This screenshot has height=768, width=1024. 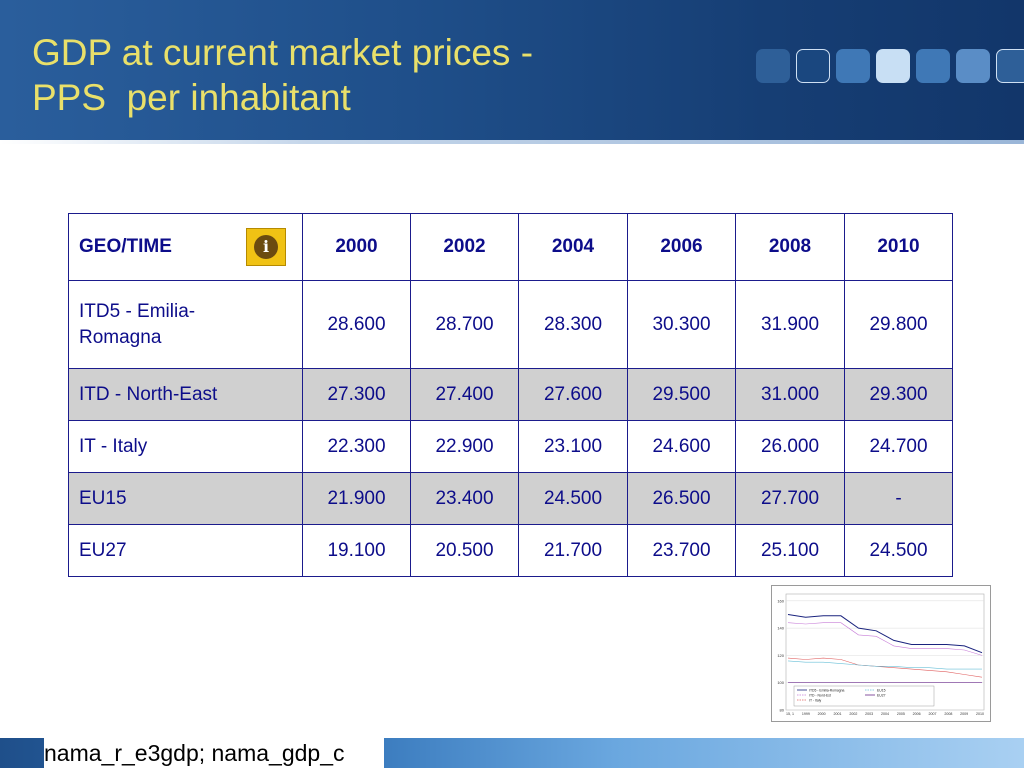 I want to click on x-tick-label: 2007, so click(x=933, y=714).